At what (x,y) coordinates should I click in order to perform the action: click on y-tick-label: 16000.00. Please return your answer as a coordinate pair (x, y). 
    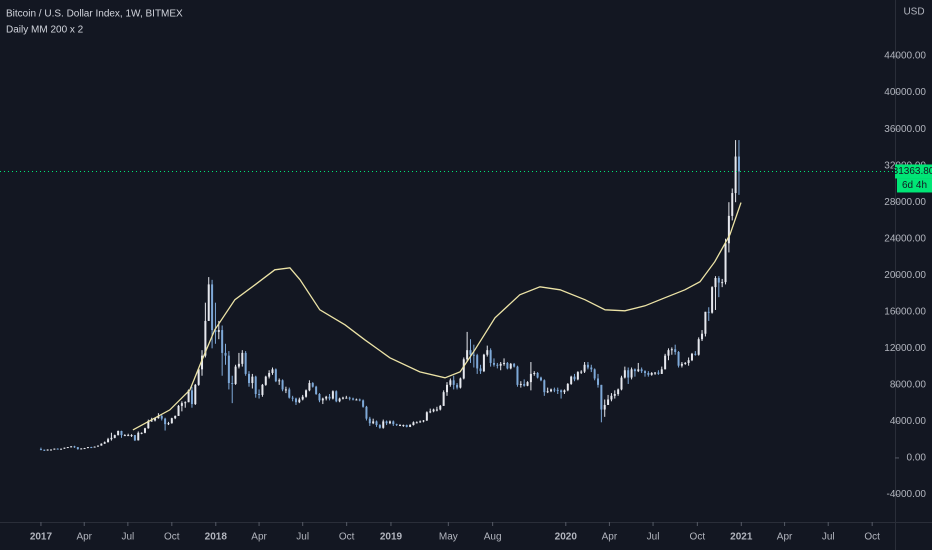
    Looking at the image, I should click on (905, 311).